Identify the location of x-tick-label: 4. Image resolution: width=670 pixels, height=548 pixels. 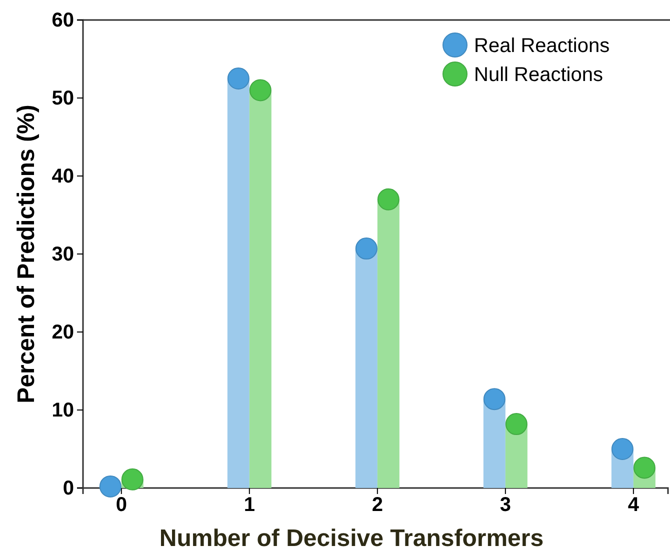
(634, 505).